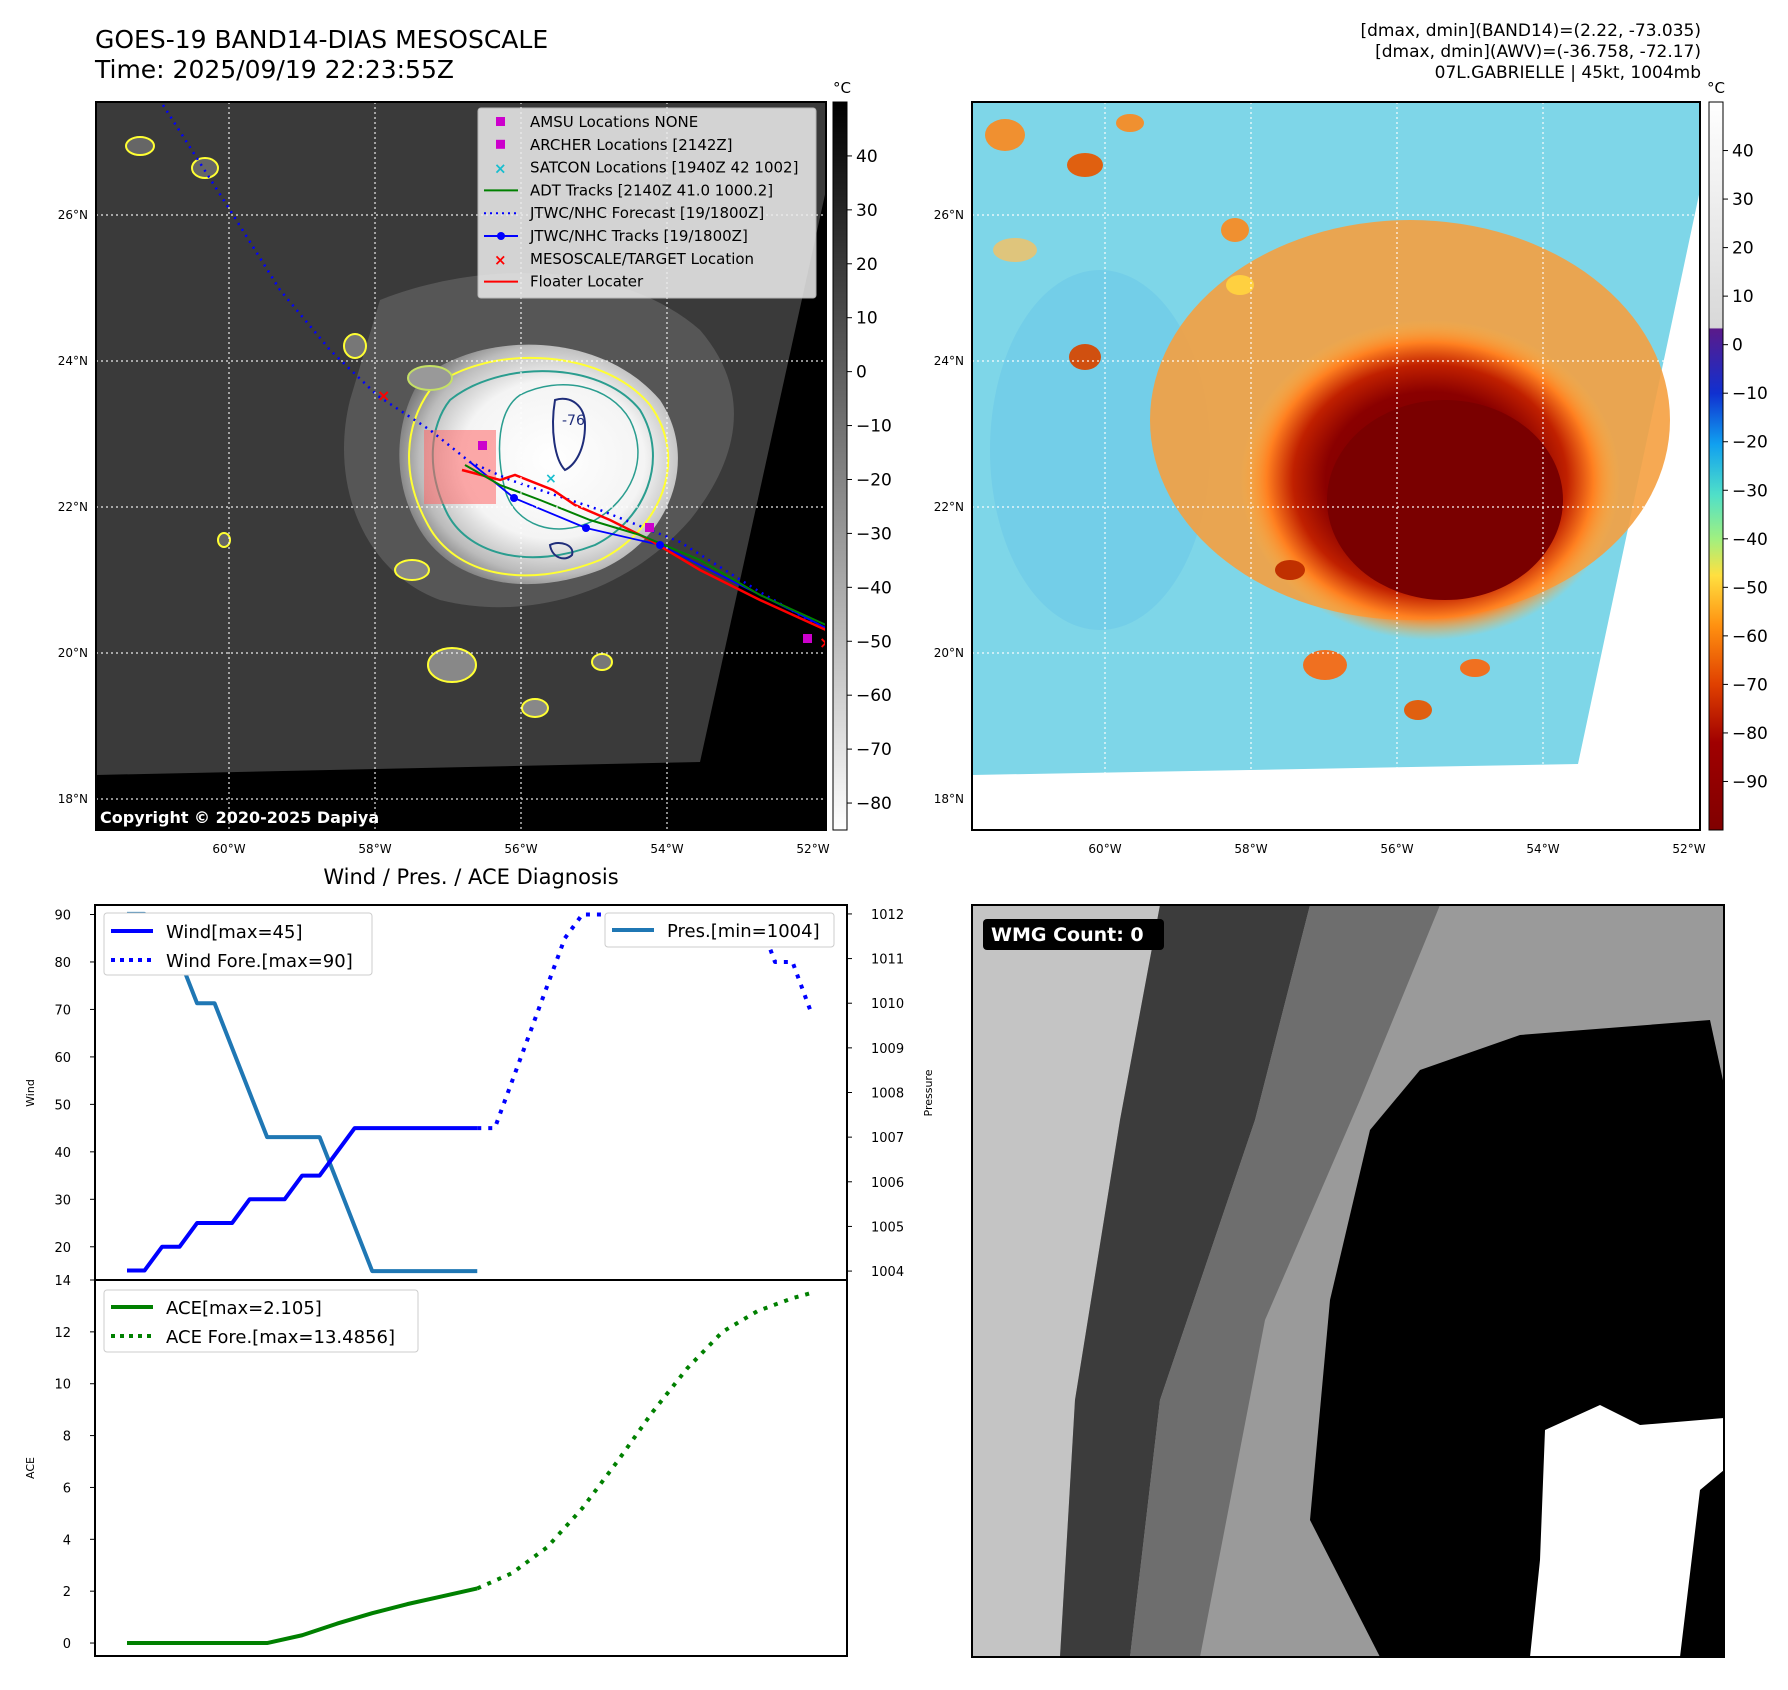 This screenshot has height=1690, width=1788. Describe the element at coordinates (1750, 394) in the screenshot. I see `awv-colorbar-label: −10` at that location.